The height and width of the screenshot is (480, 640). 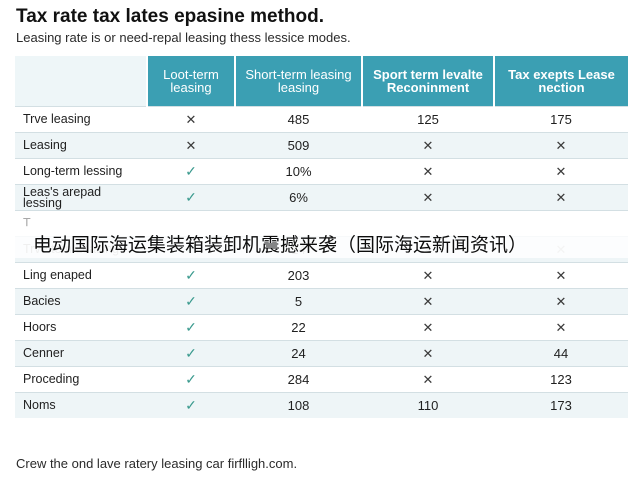 What do you see at coordinates (81, 275) in the screenshot?
I see `row-label: Ling enaped` at bounding box center [81, 275].